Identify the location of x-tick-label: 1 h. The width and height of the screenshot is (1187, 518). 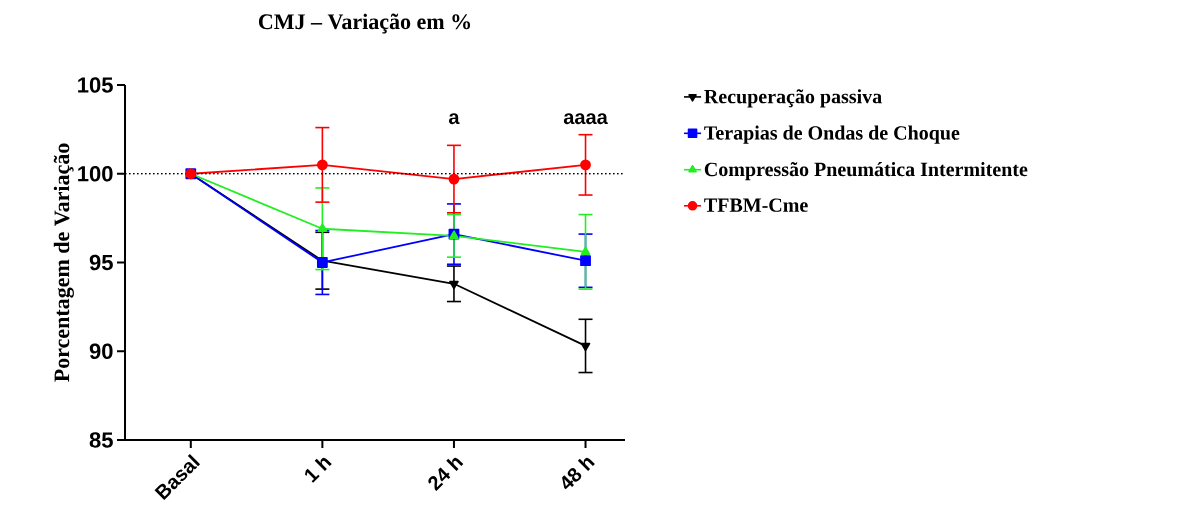
(318, 470).